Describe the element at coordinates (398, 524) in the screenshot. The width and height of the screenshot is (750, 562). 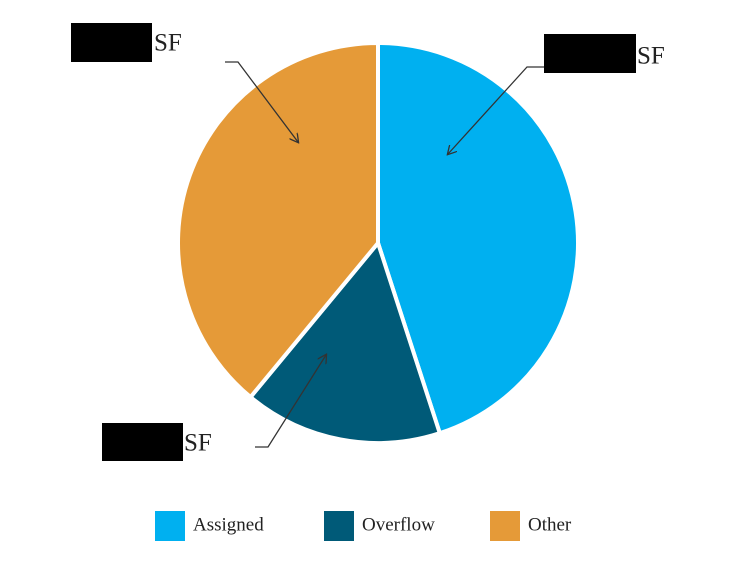
I see `legend-label: Overflow` at that location.